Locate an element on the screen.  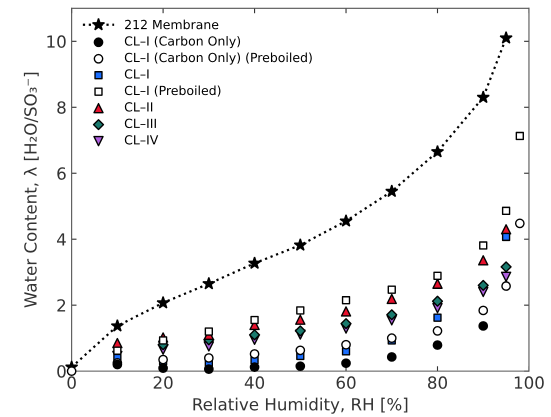
legend-label: CL–IV is located at coordinates (141, 140).